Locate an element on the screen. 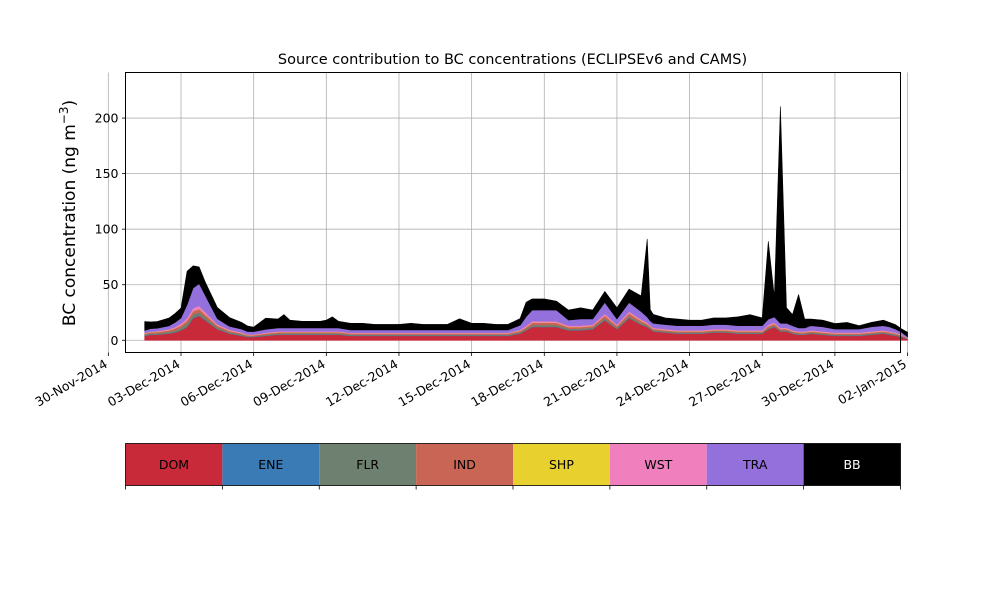 The height and width of the screenshot is (604, 1000). legend-label-wst: WST is located at coordinates (658, 464).